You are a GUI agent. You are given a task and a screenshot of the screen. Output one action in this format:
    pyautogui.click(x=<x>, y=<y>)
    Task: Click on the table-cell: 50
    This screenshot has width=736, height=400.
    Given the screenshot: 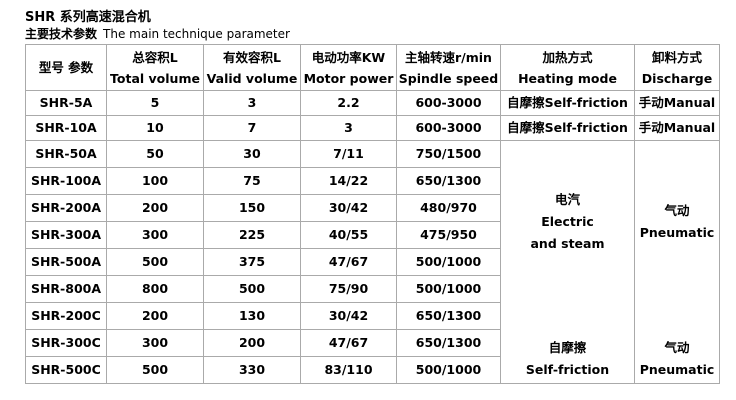 What is the action you would take?
    pyautogui.click(x=155, y=154)
    